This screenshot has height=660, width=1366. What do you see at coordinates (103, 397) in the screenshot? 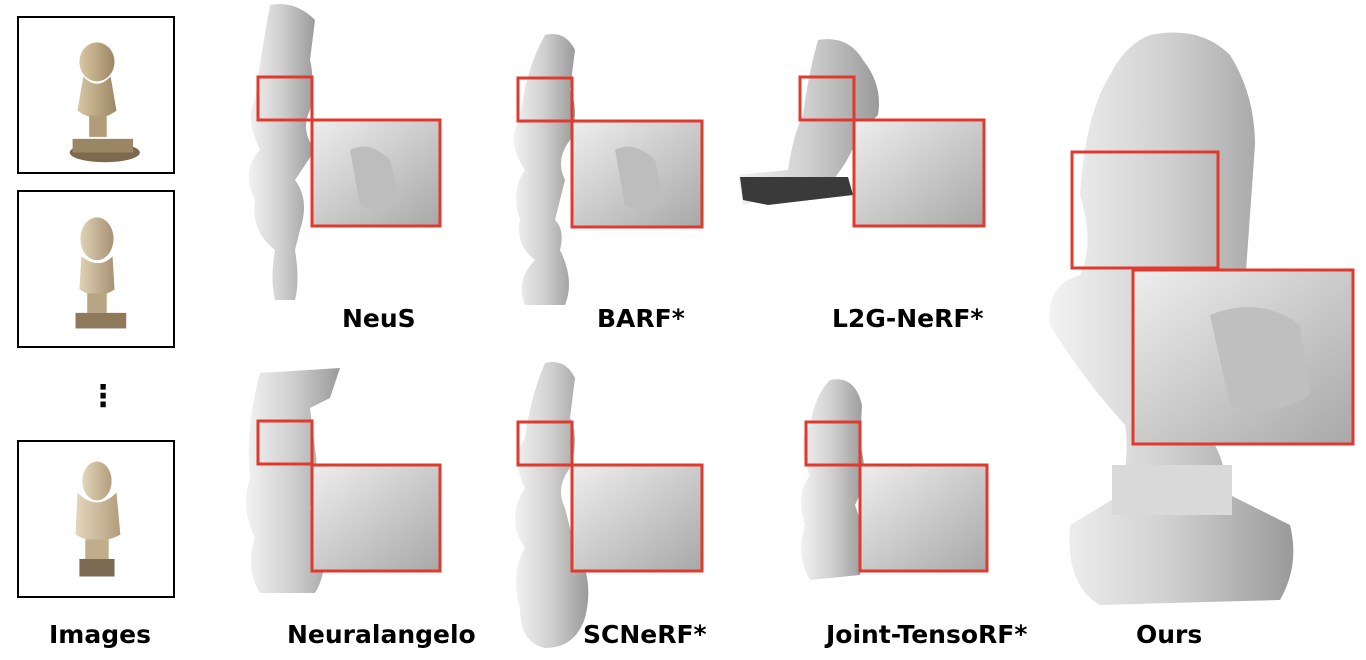
I see `more-images-ellipsis: ⋮` at bounding box center [103, 397].